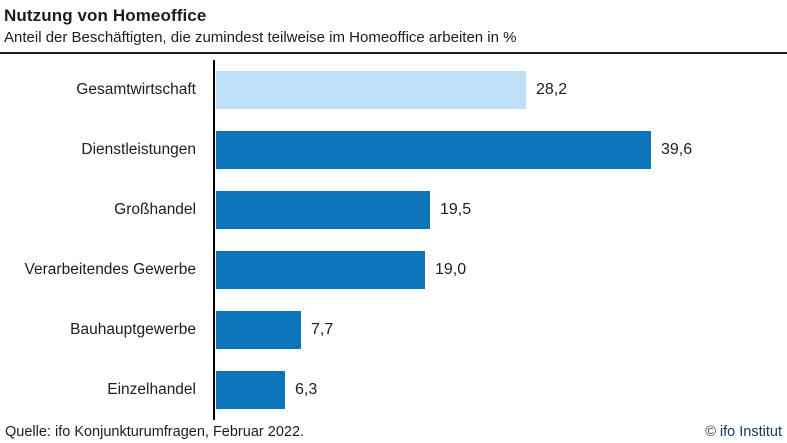 The width and height of the screenshot is (787, 443). Describe the element at coordinates (138, 149) in the screenshot. I see `category-label: Dienstleistungen` at that location.